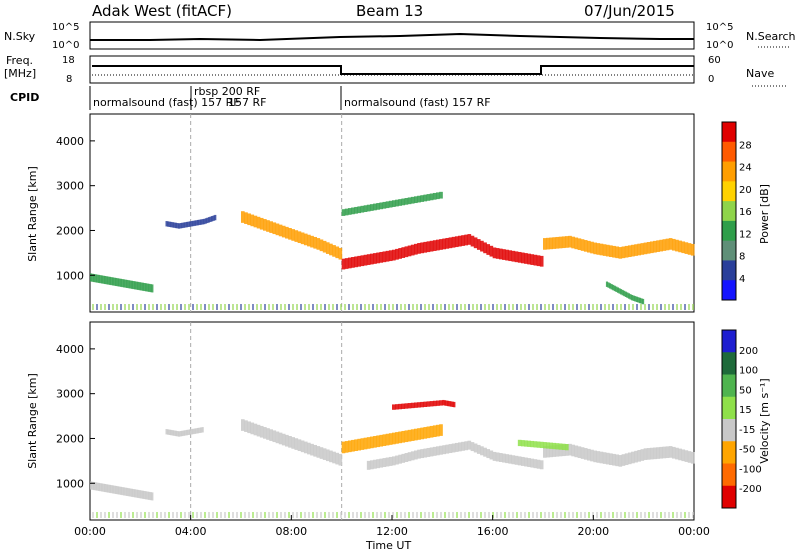 The image size is (800, 554). Describe the element at coordinates (729, 408) in the screenshot. I see `colorbar-swatch` at that location.